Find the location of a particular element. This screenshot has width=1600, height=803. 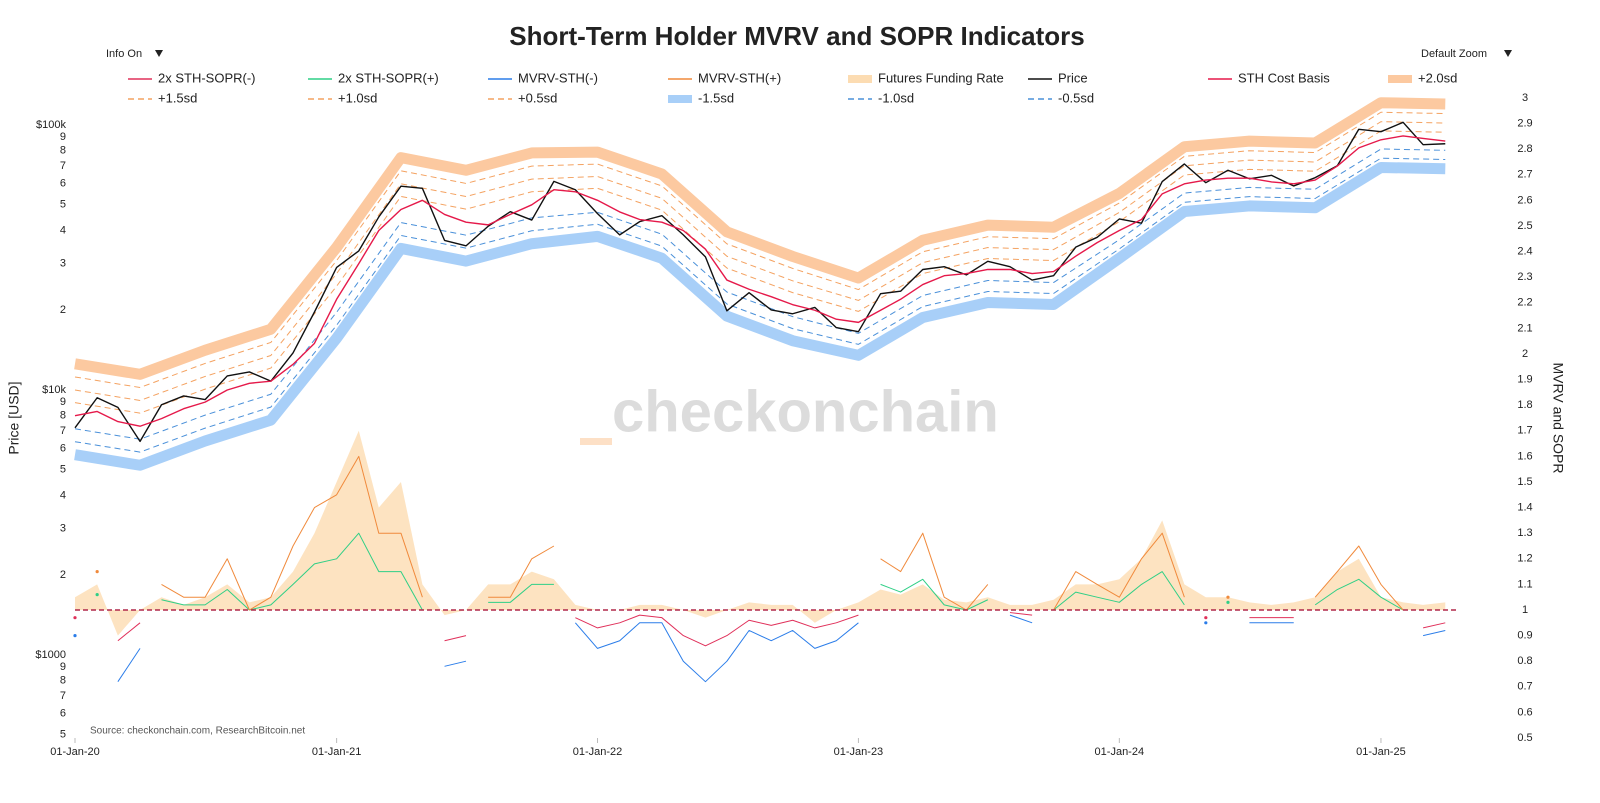

y2-tick-label: 1.7 is located at coordinates (1524, 431).